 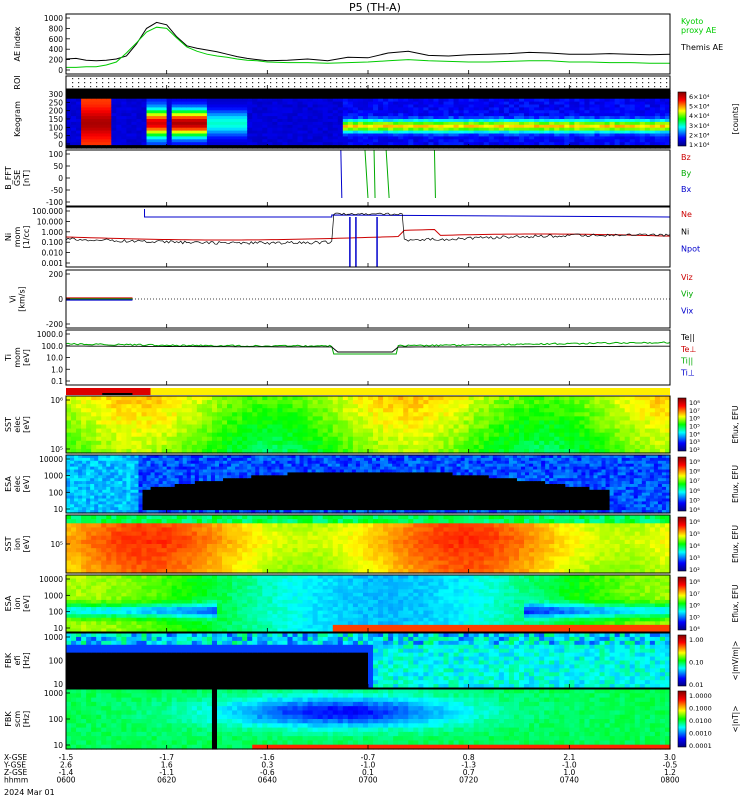 What do you see at coordinates (375, 7) in the screenshot?
I see `plot-title: P5 (TH-A)` at bounding box center [375, 7].